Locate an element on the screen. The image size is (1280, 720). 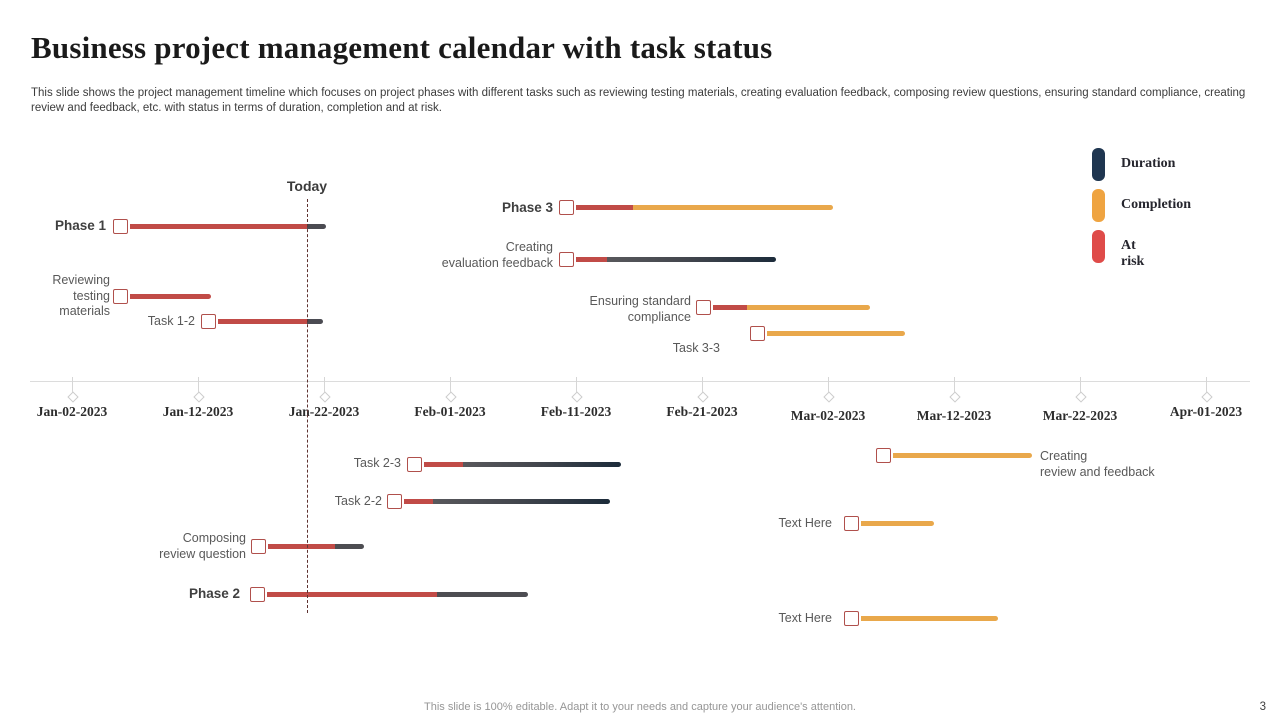
task-label-text-here-1: Text Here is located at coordinates (805, 523).